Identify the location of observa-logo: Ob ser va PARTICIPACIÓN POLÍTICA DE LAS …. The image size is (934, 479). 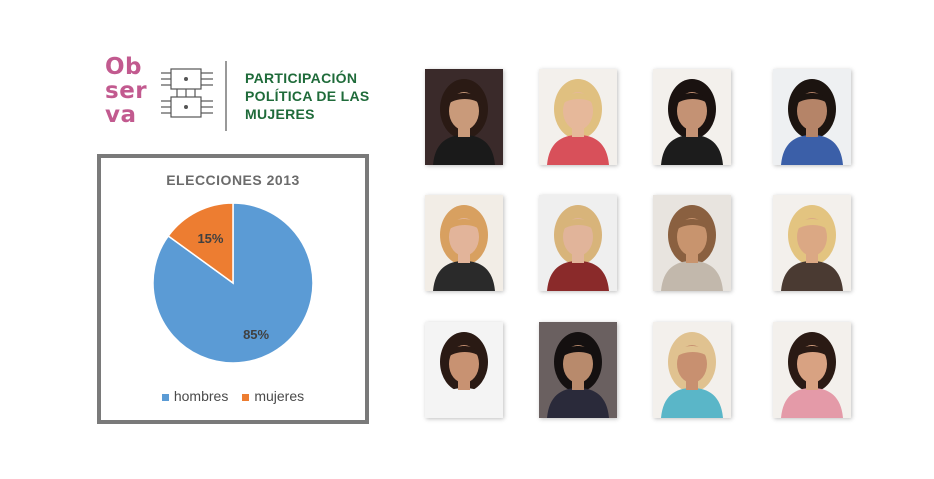
(240, 95).